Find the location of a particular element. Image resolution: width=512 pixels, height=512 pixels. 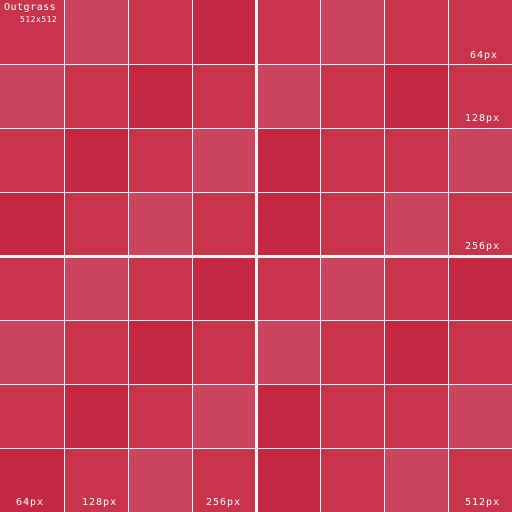

scale-label-128-bottom: 128px is located at coordinates (100, 502).